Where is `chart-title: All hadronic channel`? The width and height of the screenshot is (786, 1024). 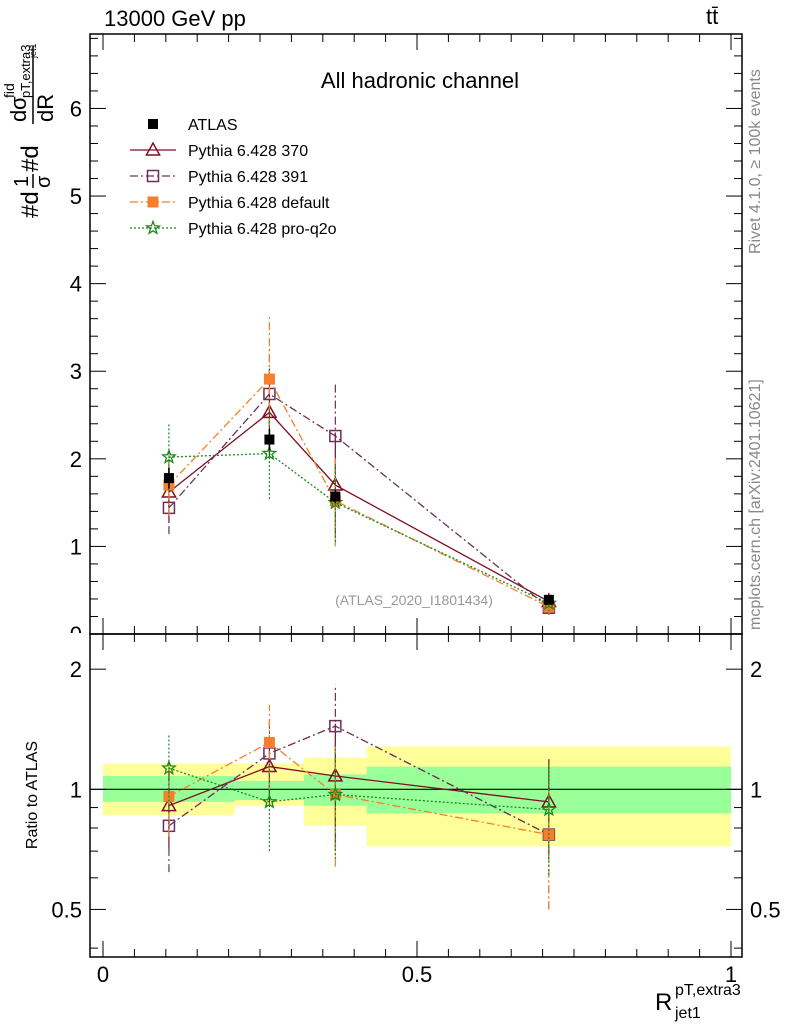 chart-title: All hadronic channel is located at coordinates (420, 80).